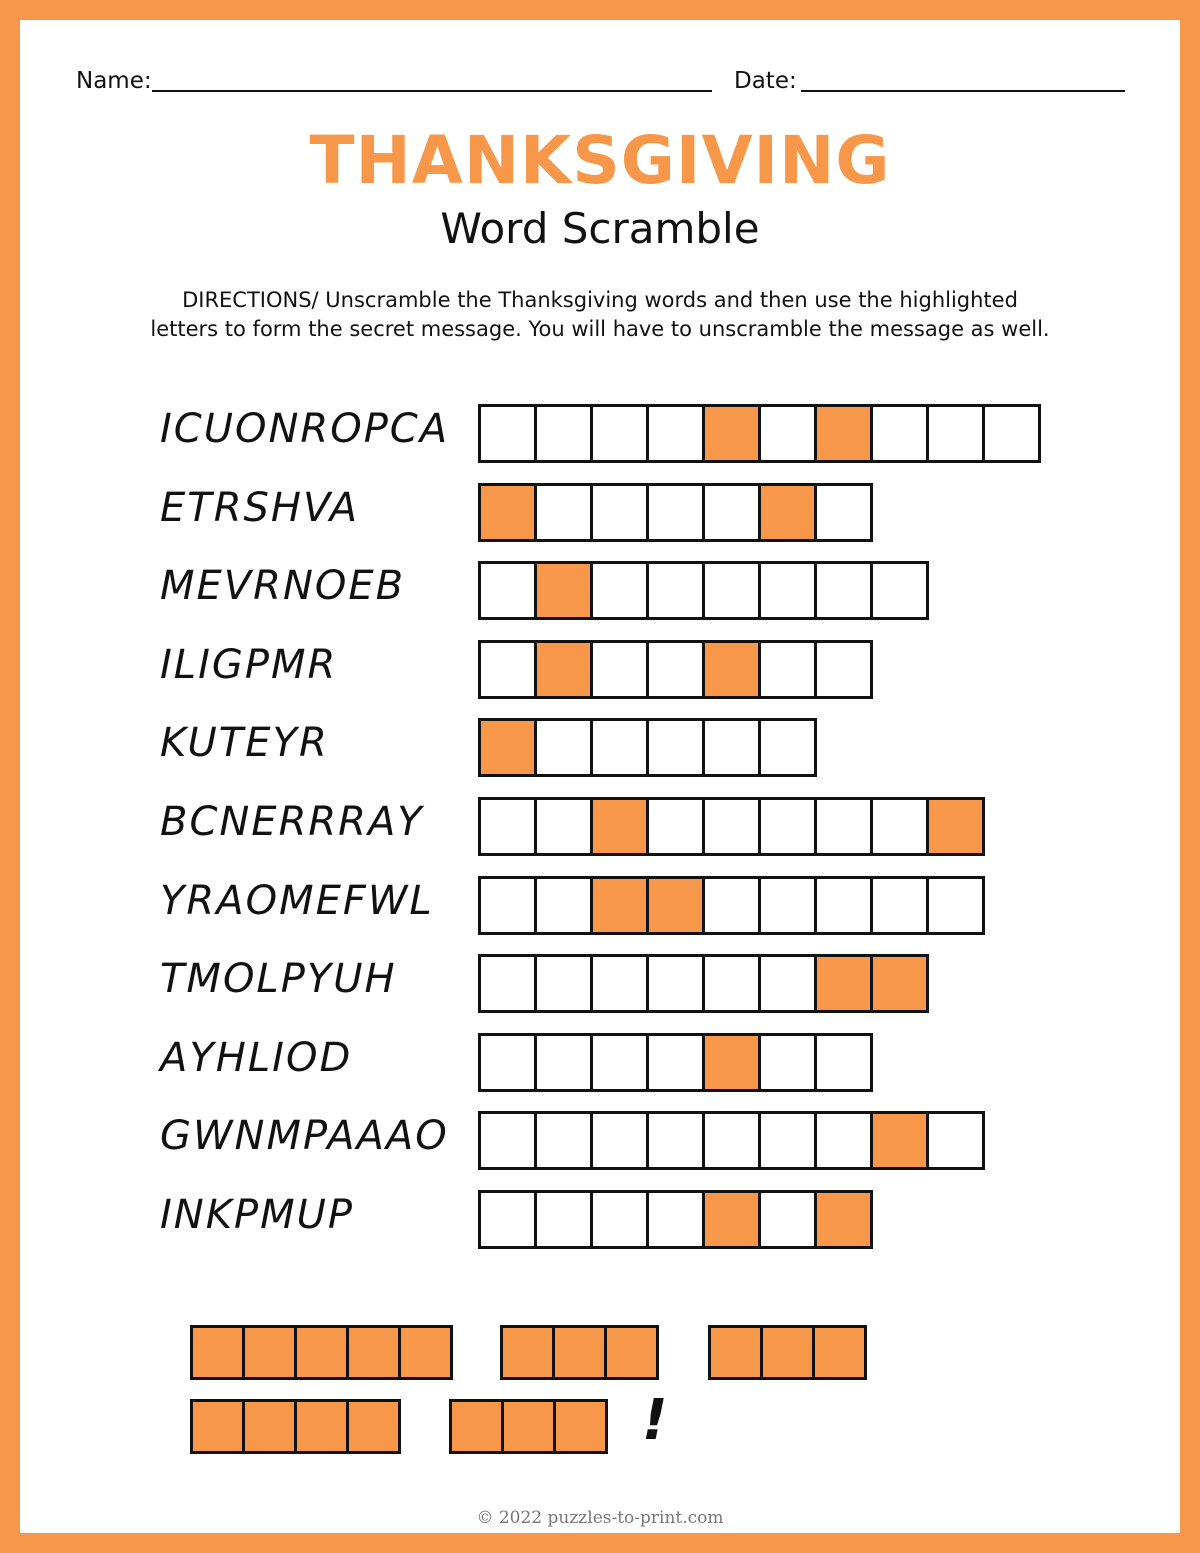  I want to click on name-field, so click(432, 91).